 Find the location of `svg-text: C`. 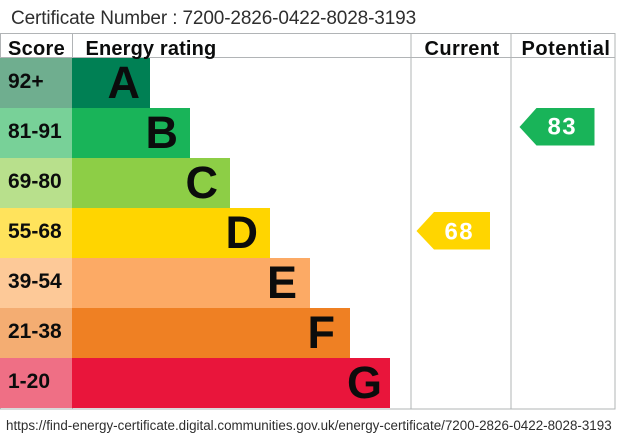

svg-text: C is located at coordinates (202, 182).